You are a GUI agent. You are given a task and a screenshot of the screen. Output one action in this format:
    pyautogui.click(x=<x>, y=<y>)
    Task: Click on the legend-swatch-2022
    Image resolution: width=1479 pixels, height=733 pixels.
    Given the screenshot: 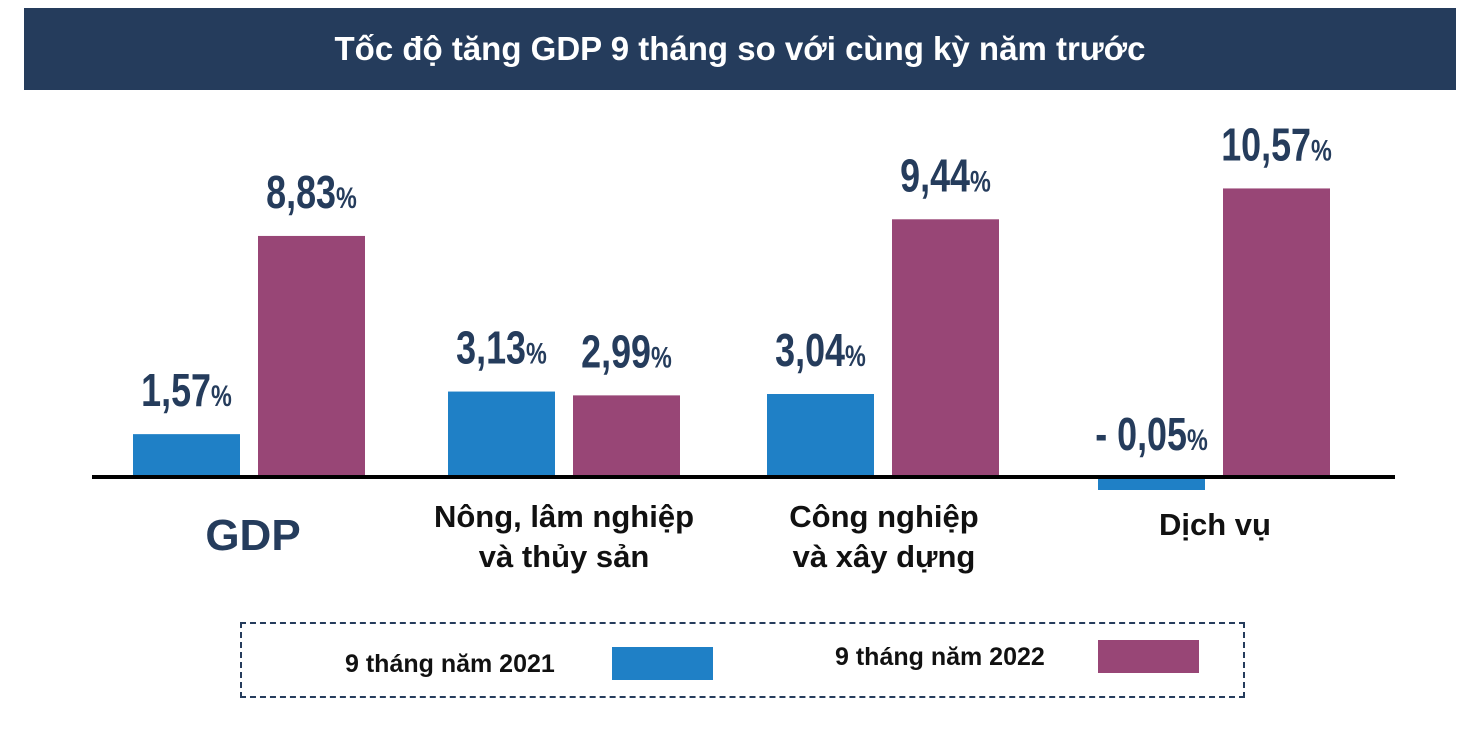 What is the action you would take?
    pyautogui.click(x=1148, y=656)
    